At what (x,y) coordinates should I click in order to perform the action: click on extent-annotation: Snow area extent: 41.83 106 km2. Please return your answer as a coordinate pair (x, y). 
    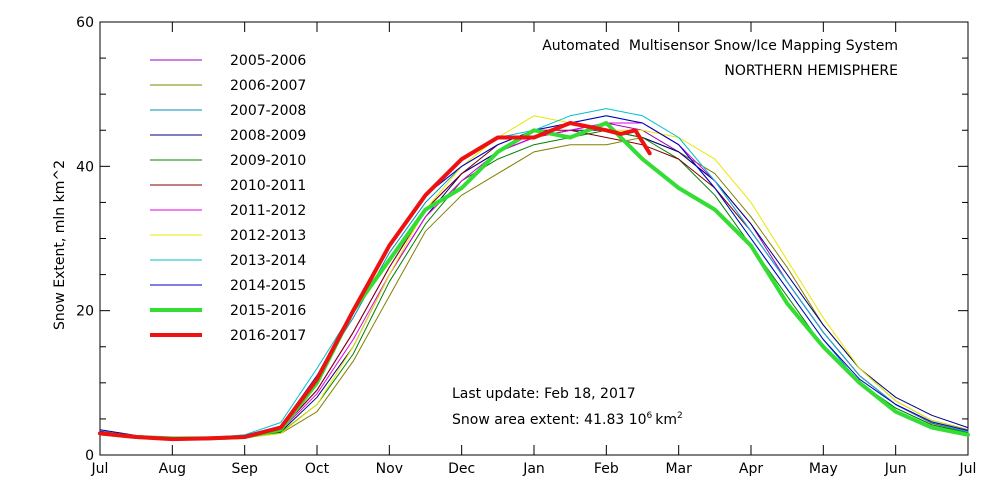
    Looking at the image, I should click on (567, 419).